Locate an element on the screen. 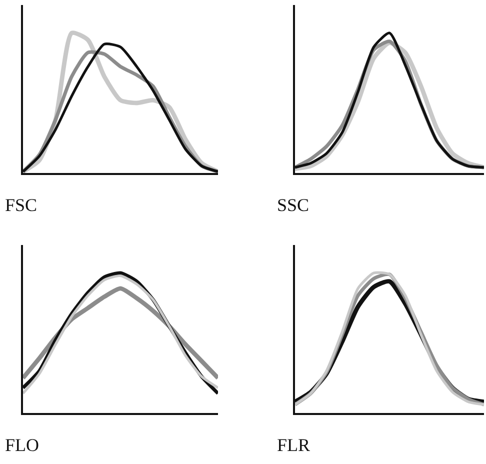  x-axis-title: FLO is located at coordinates (22, 445).